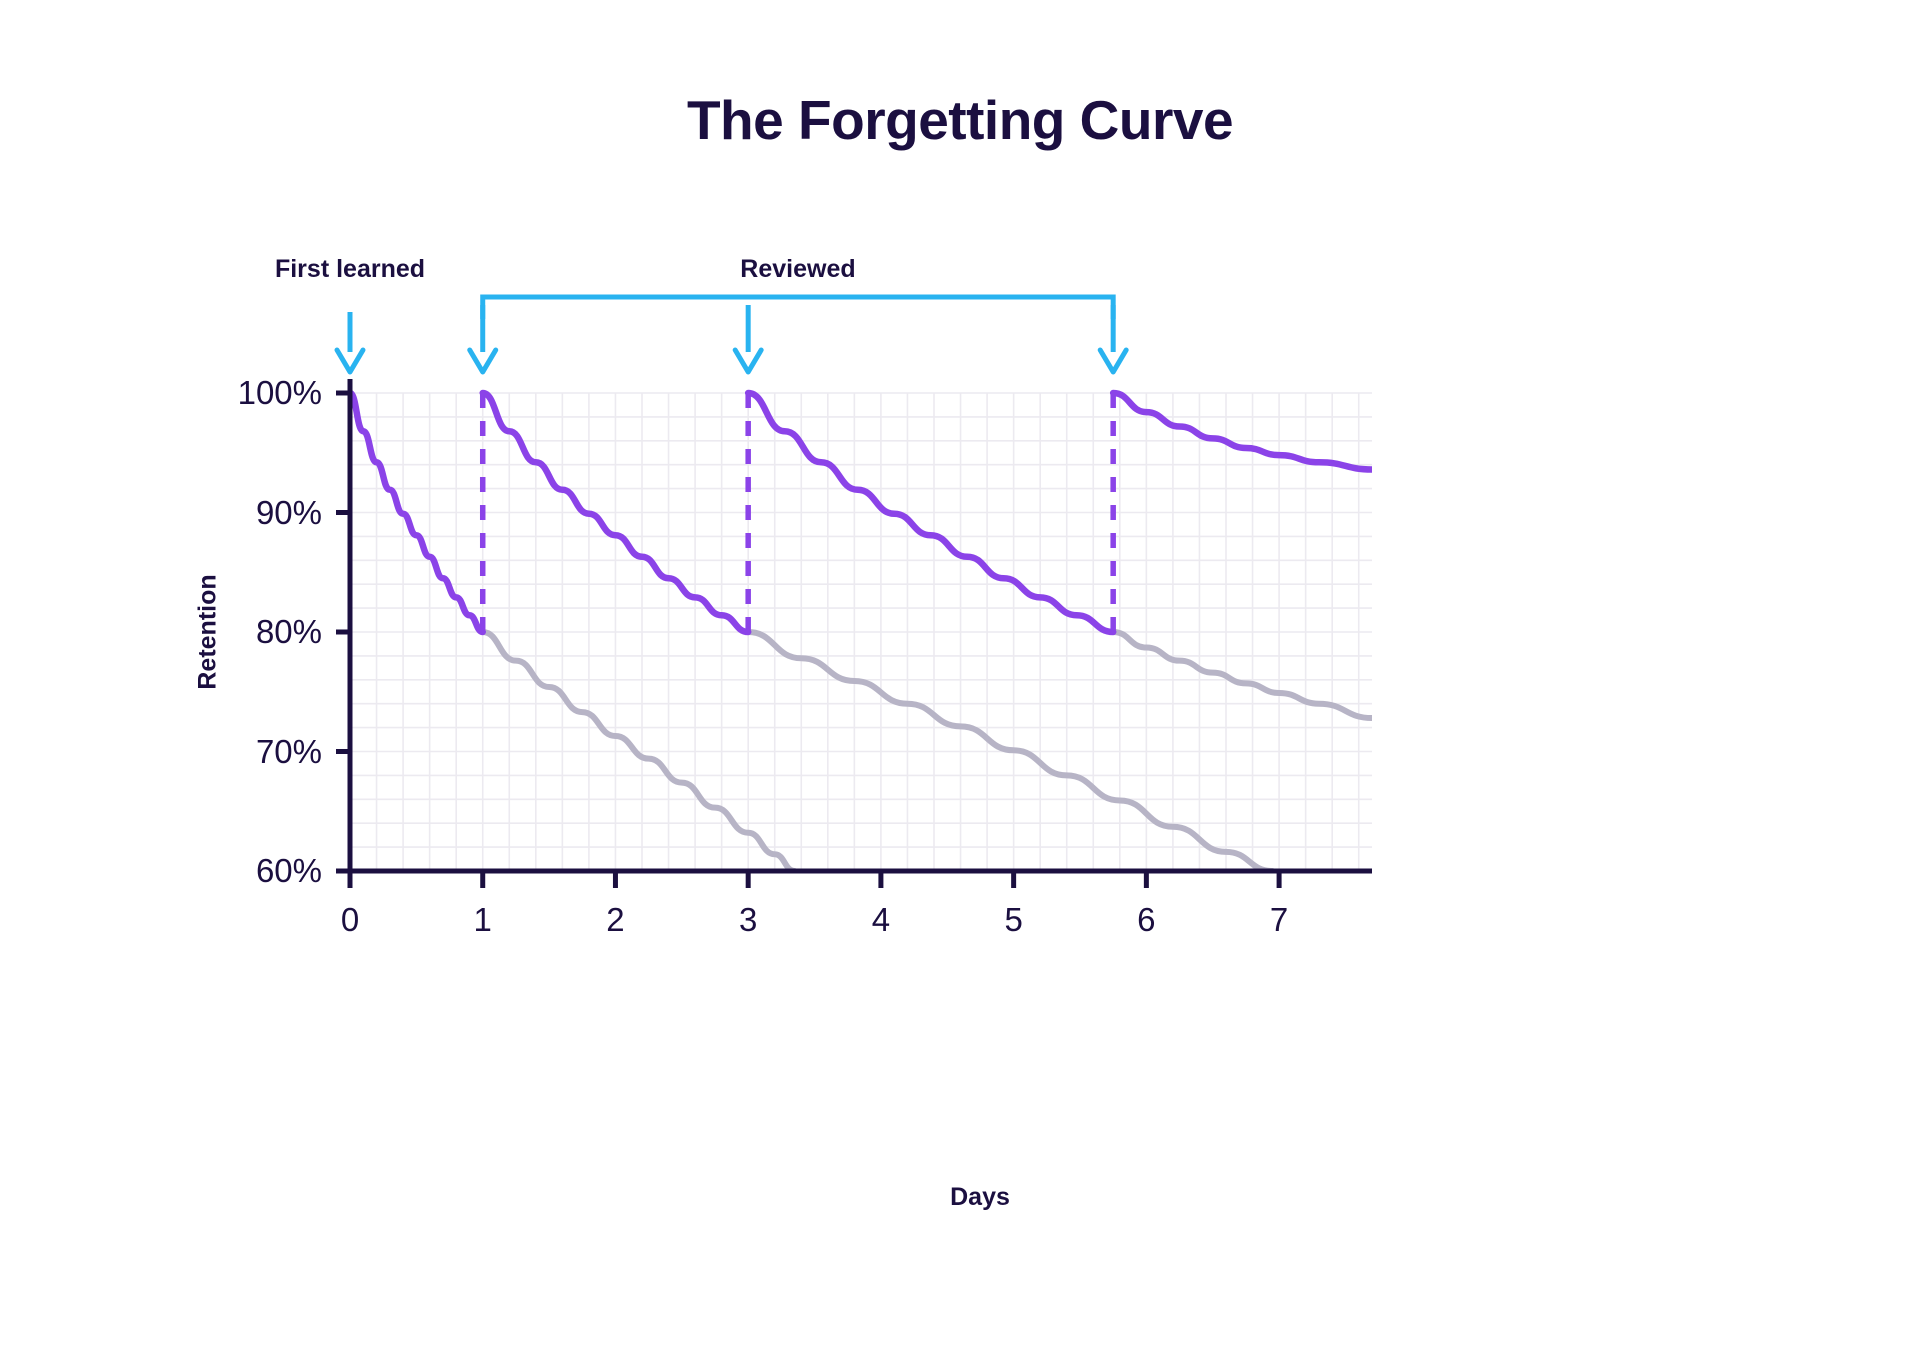 Image resolution: width=1920 pixels, height=1350 pixels. Describe the element at coordinates (980, 1197) in the screenshot. I see `x-axis-title: Days` at that location.